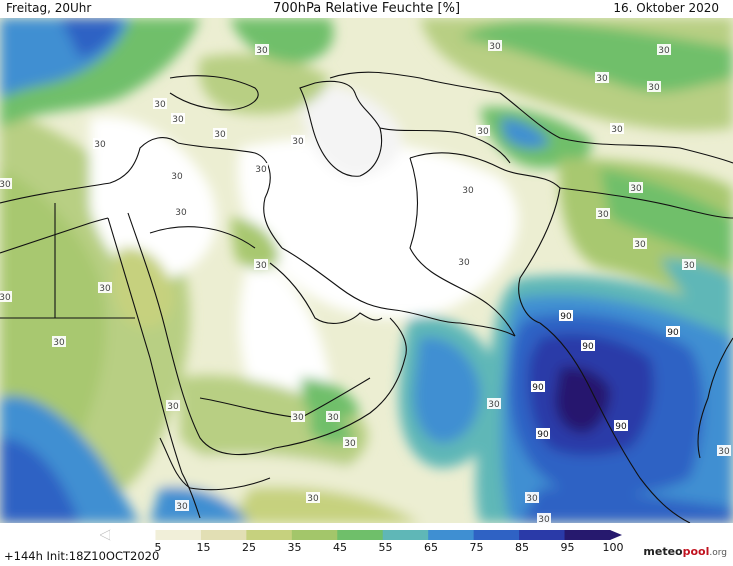  Describe the element at coordinates (82, 556) in the screenshot. I see `run-info: +144h Init:18Z10OCT2020` at that location.